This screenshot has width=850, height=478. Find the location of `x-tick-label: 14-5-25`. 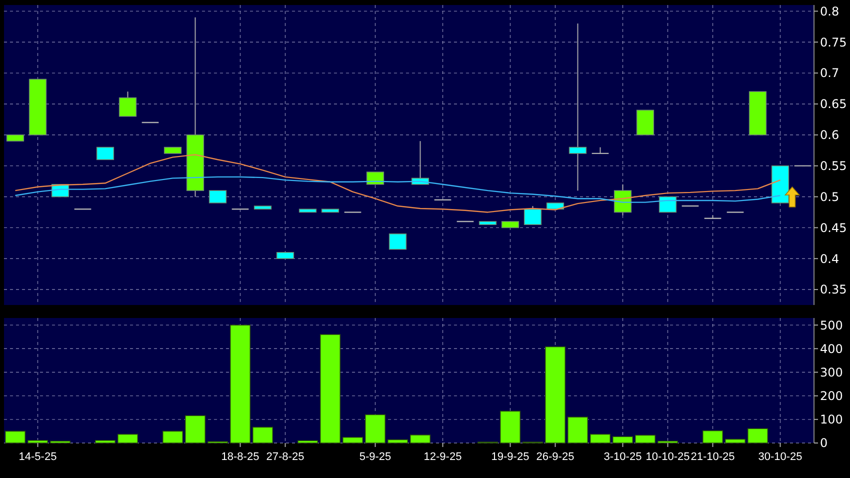

x-tick-label: 14-5-25 is located at coordinates (37, 457).